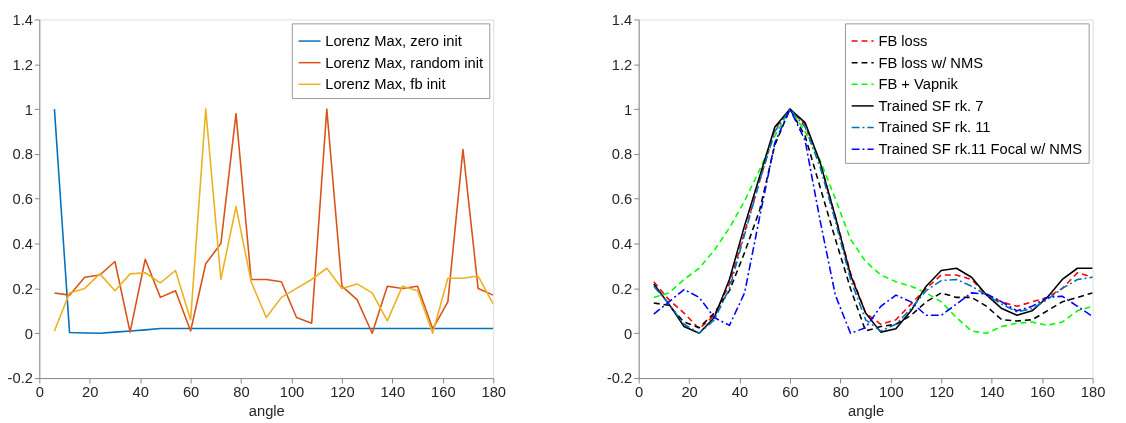 The height and width of the screenshot is (423, 1126). What do you see at coordinates (931, 62) in the screenshot?
I see `legend-label: FB loss w/ NMS` at bounding box center [931, 62].